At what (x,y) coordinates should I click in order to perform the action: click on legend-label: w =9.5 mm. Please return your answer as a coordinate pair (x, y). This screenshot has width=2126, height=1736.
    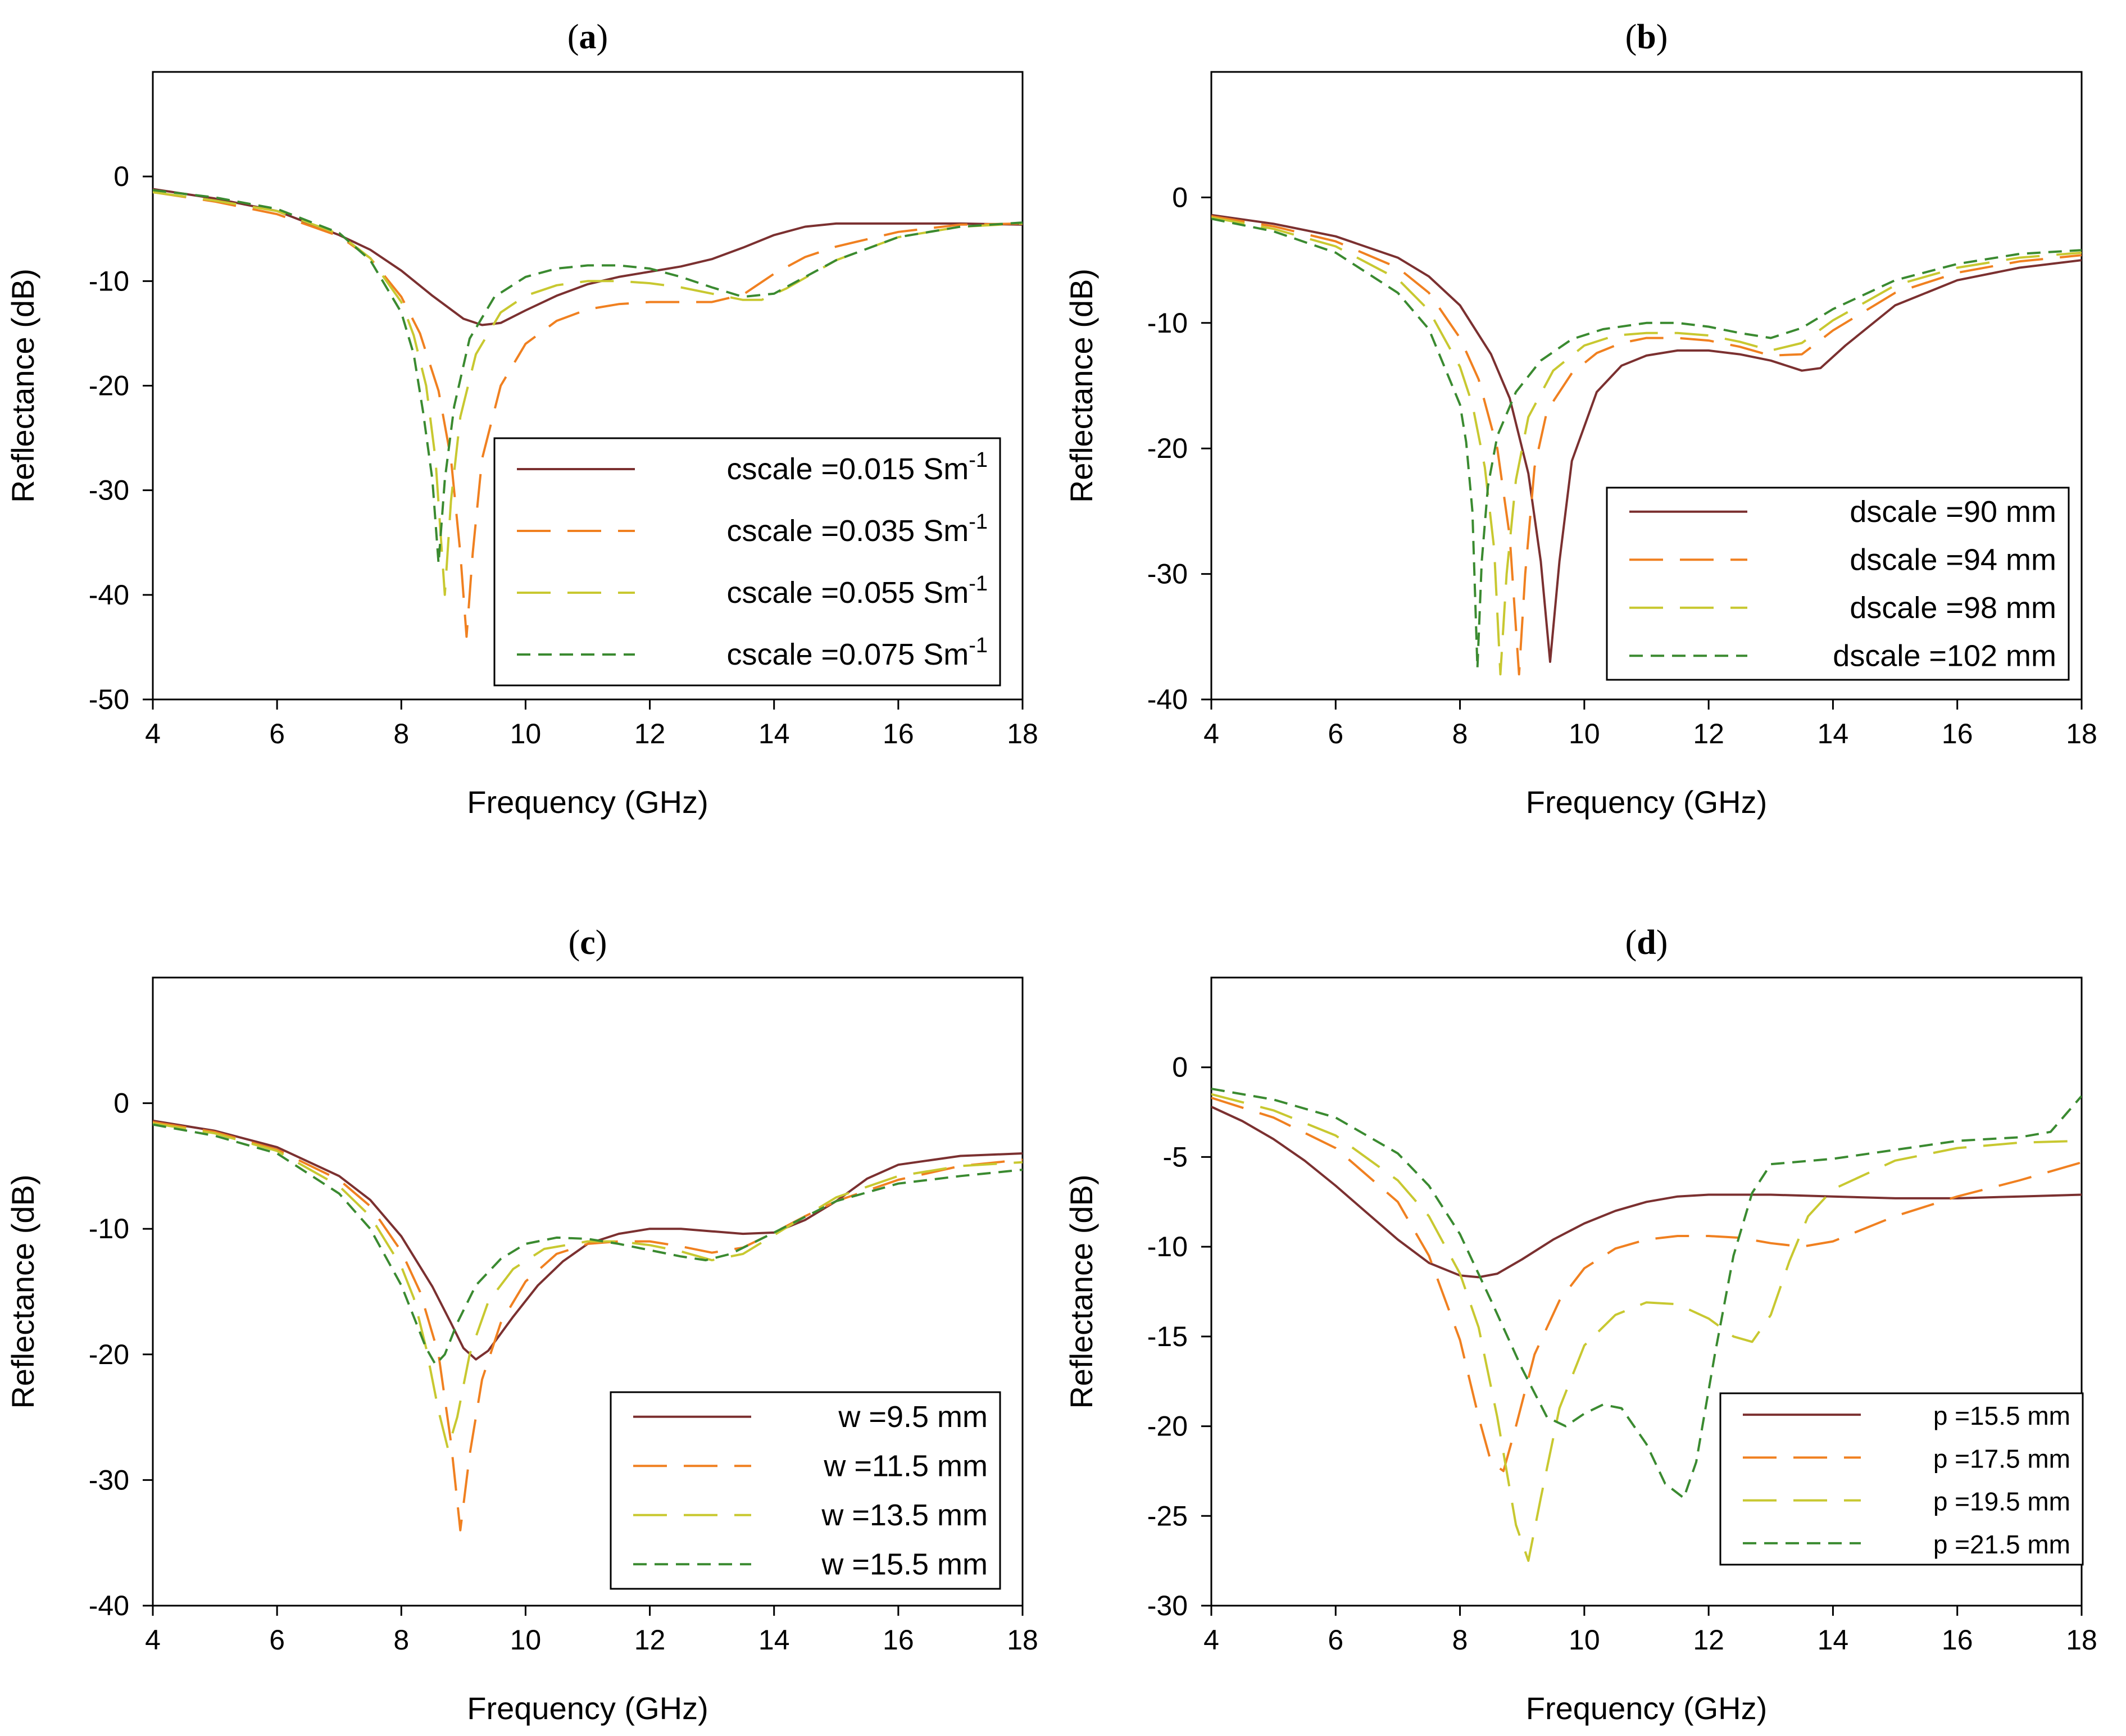
    Looking at the image, I should click on (913, 1417).